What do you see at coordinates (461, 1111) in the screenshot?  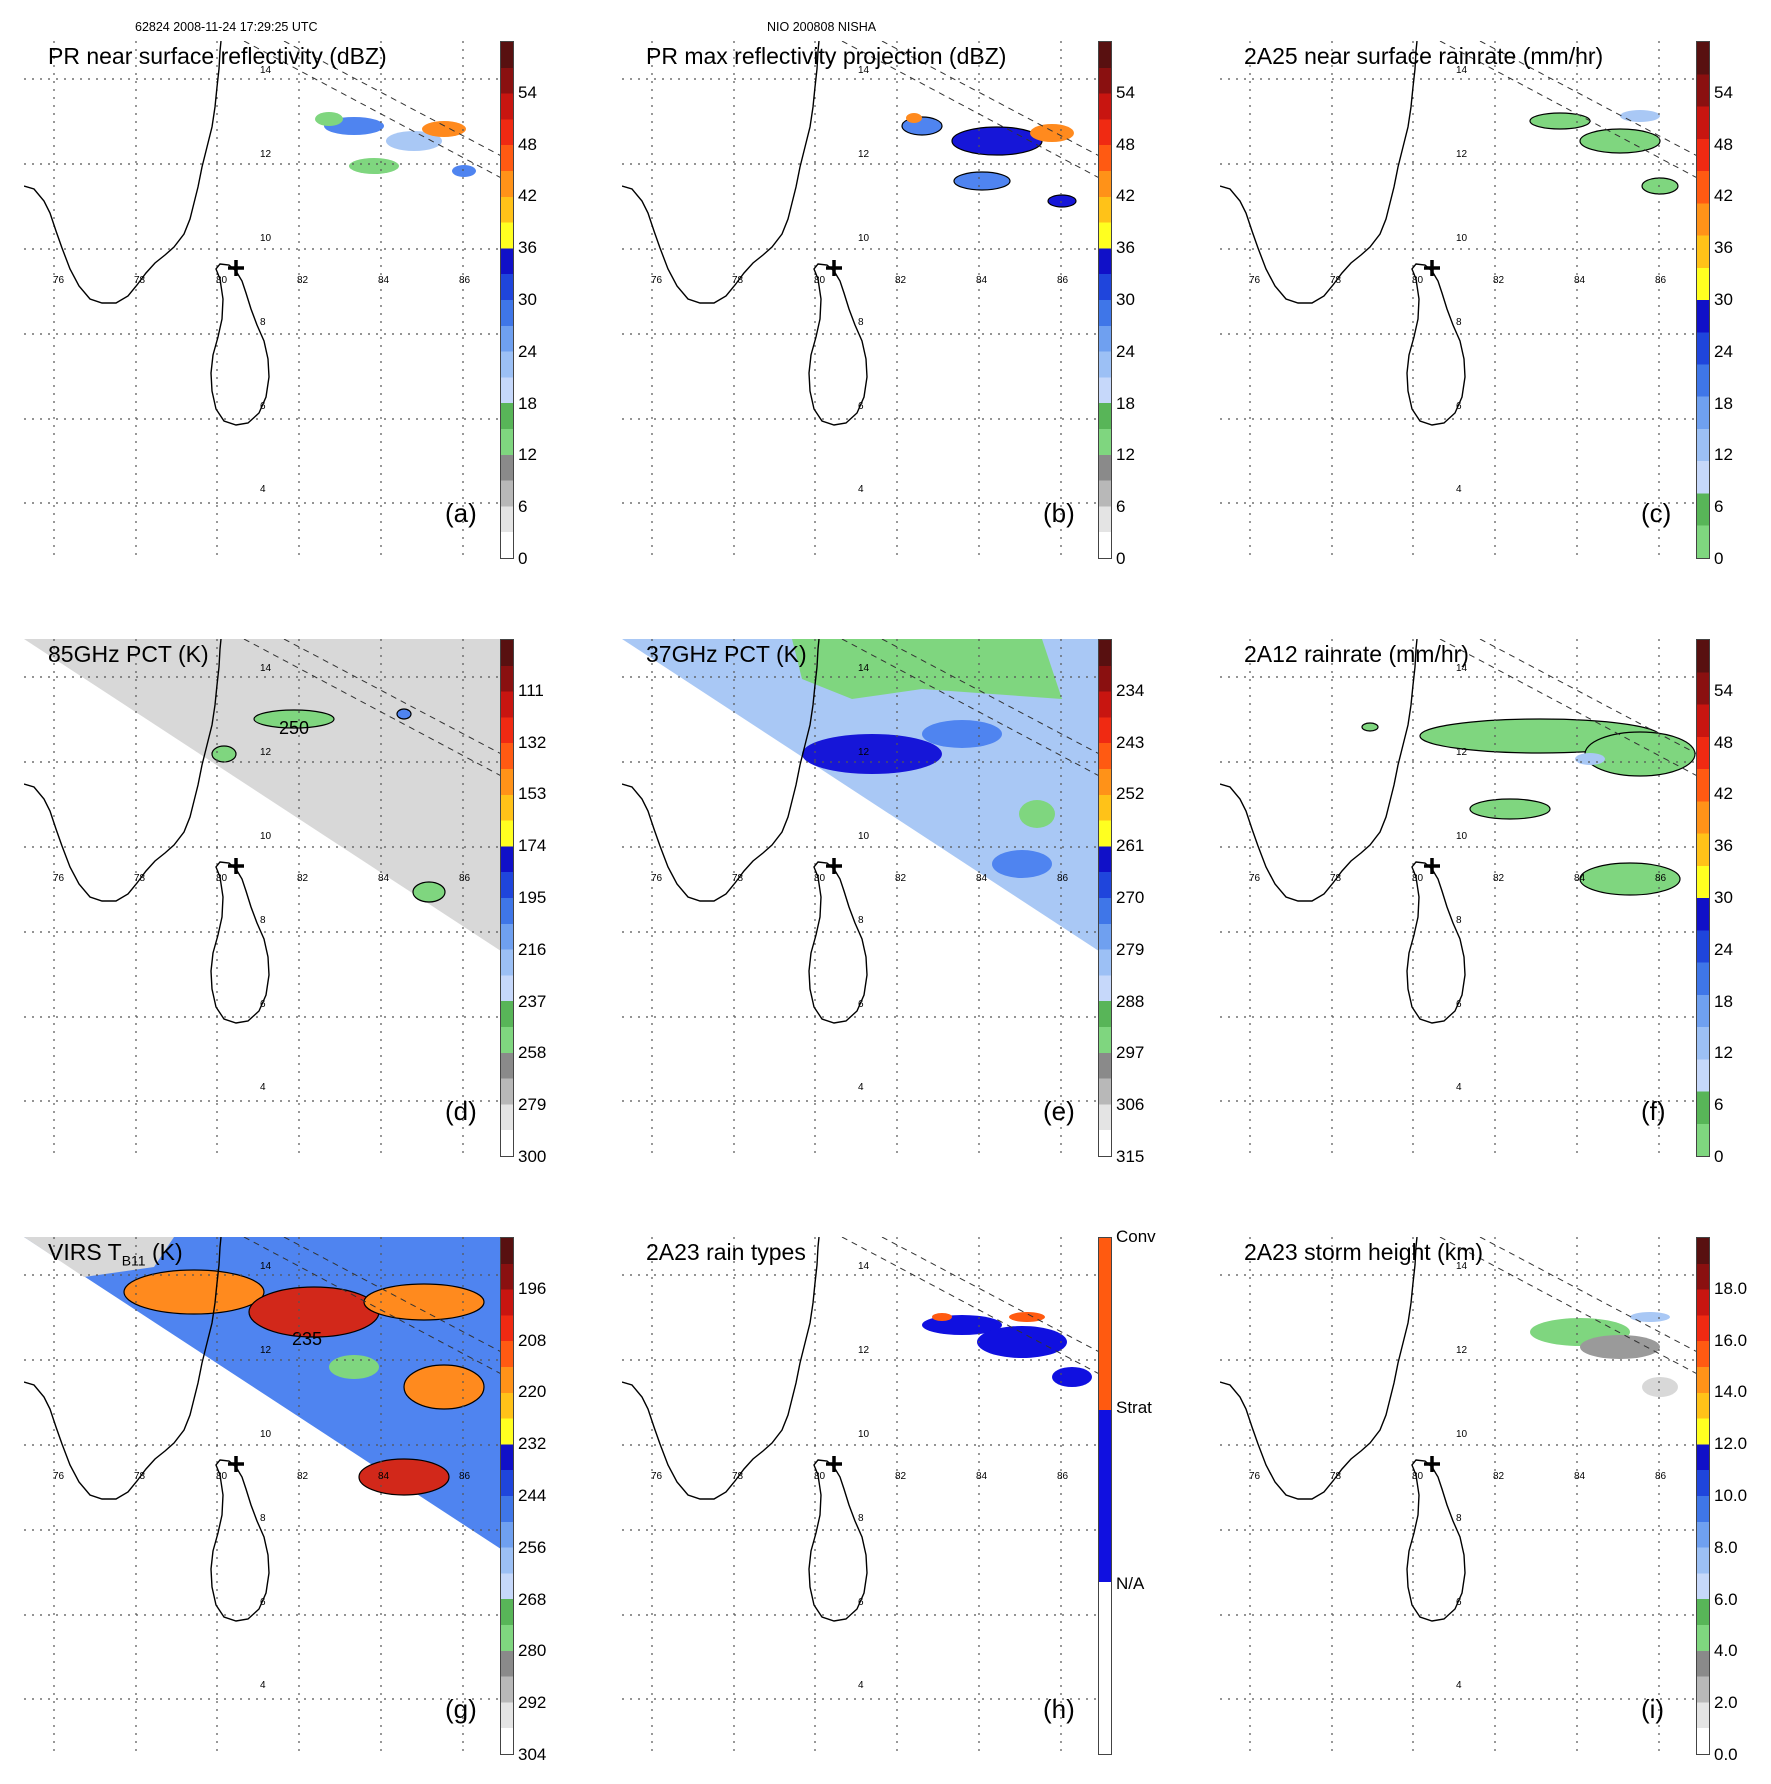 I see `panel-label: (d)` at bounding box center [461, 1111].